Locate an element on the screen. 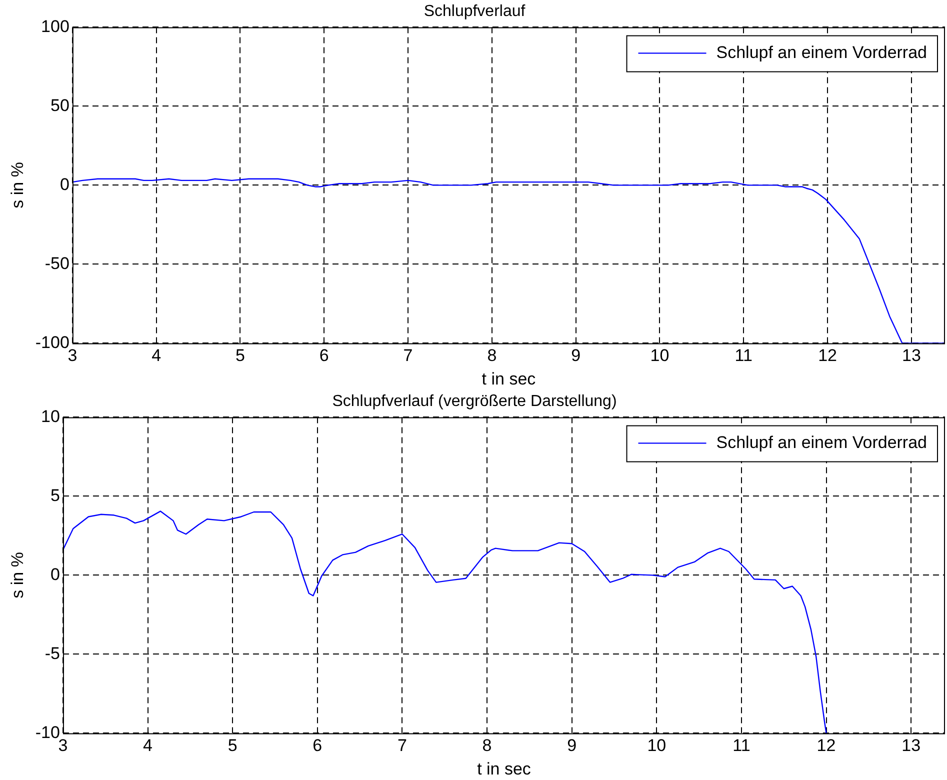 This screenshot has height=780, width=947. chart-title: Schlupfverlauf is located at coordinates (475, 11).